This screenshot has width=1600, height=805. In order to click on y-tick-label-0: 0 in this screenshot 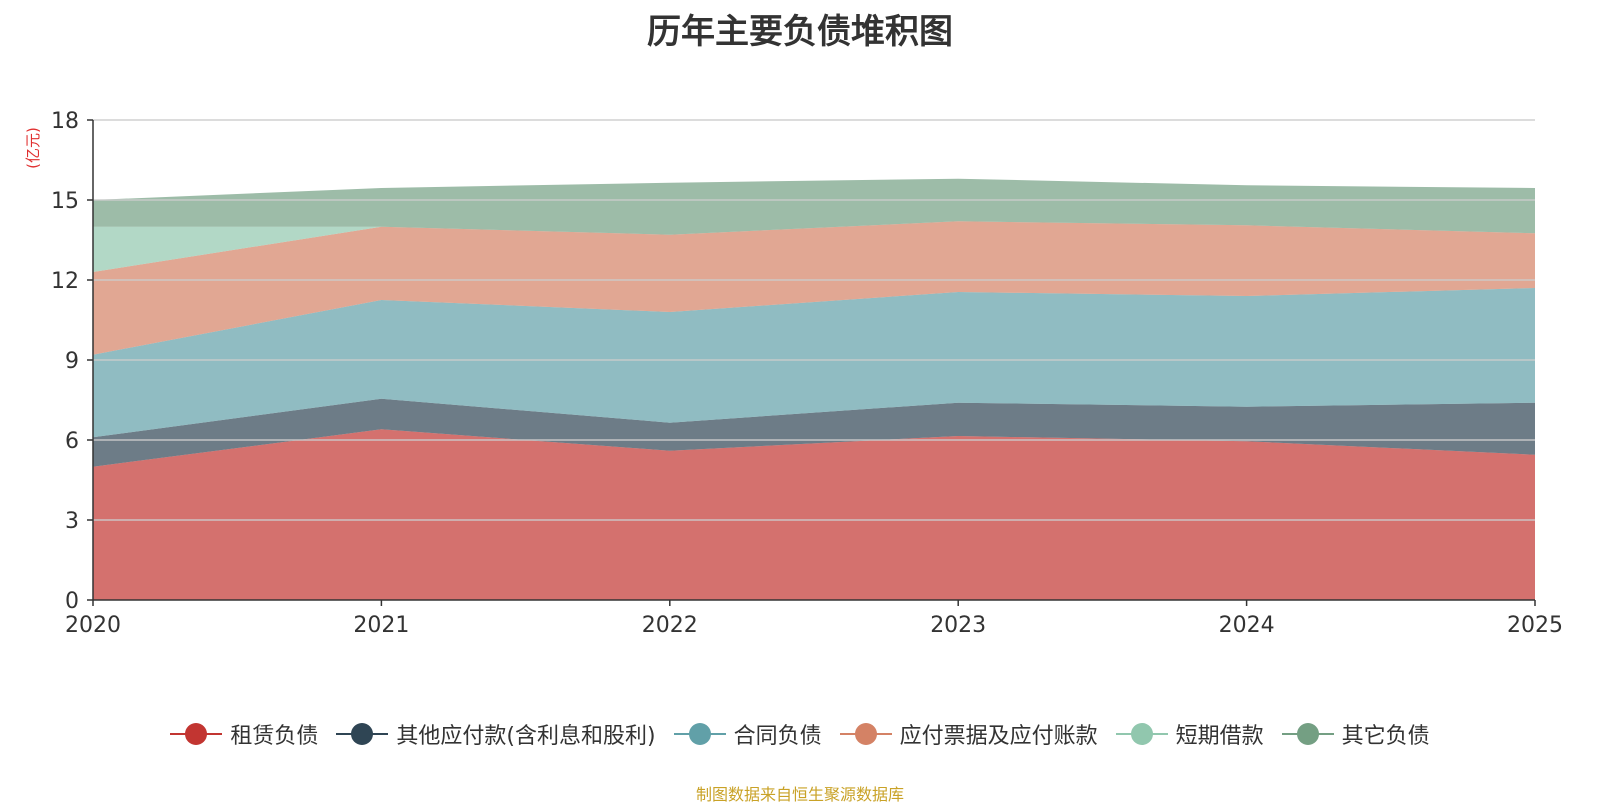, I will do `click(72, 601)`.